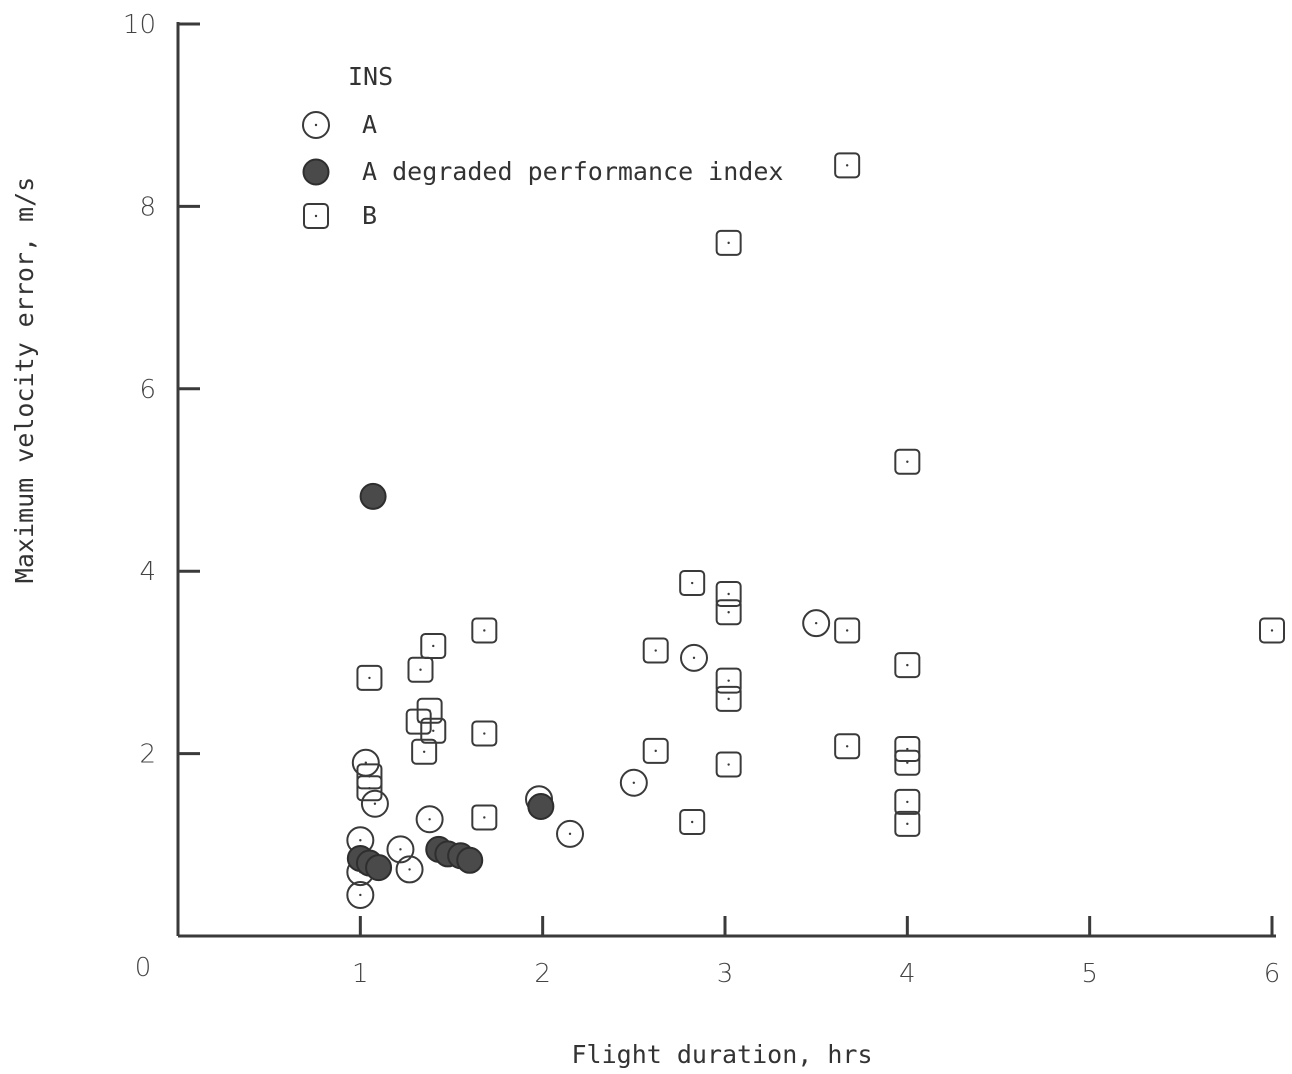 This screenshot has height=1074, width=1292. I want to click on x-tick-label: 5, so click(1089, 974).